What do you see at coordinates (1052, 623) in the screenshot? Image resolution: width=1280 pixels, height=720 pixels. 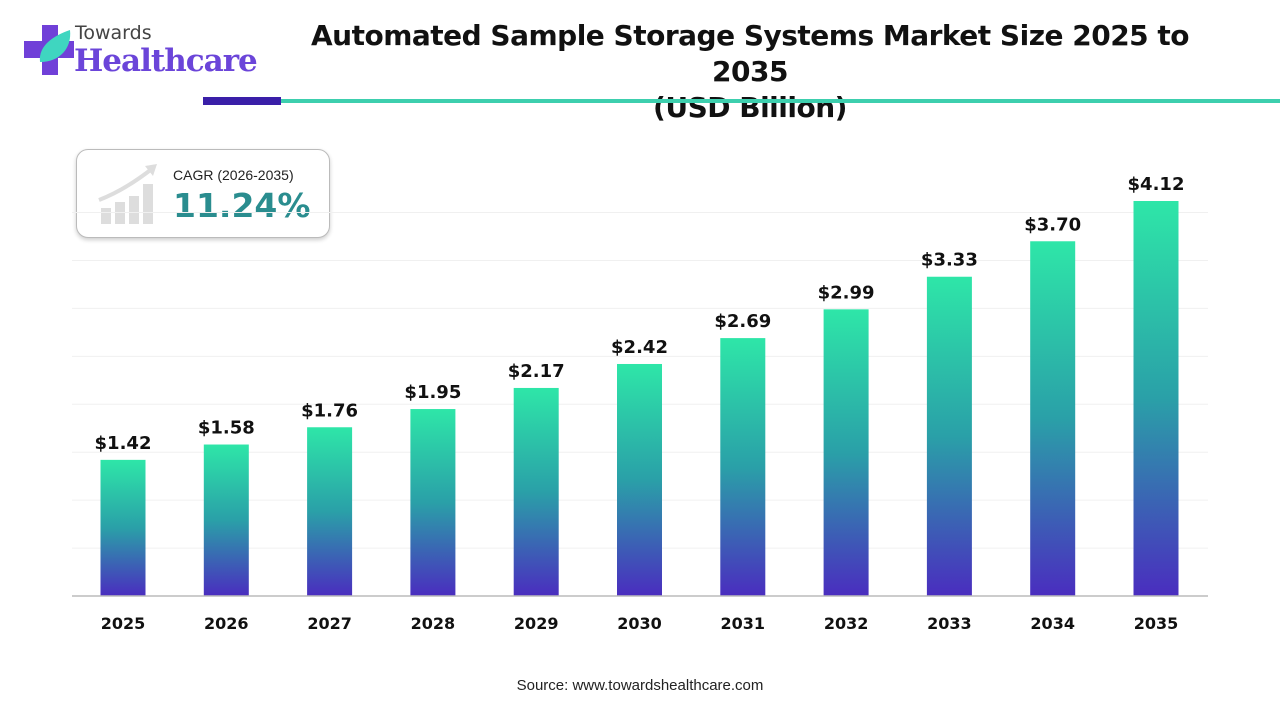 I see `x-tick-label: 2034` at bounding box center [1052, 623].